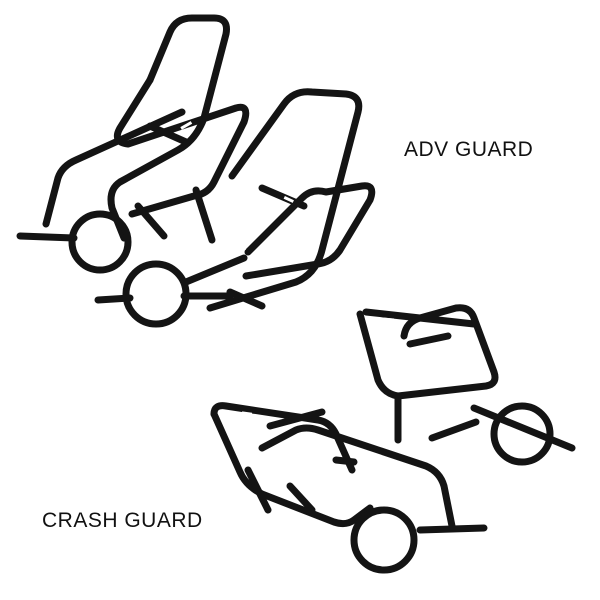 The height and width of the screenshot is (600, 600). I want to click on crash-guard-left-frame, so click(349, 488).